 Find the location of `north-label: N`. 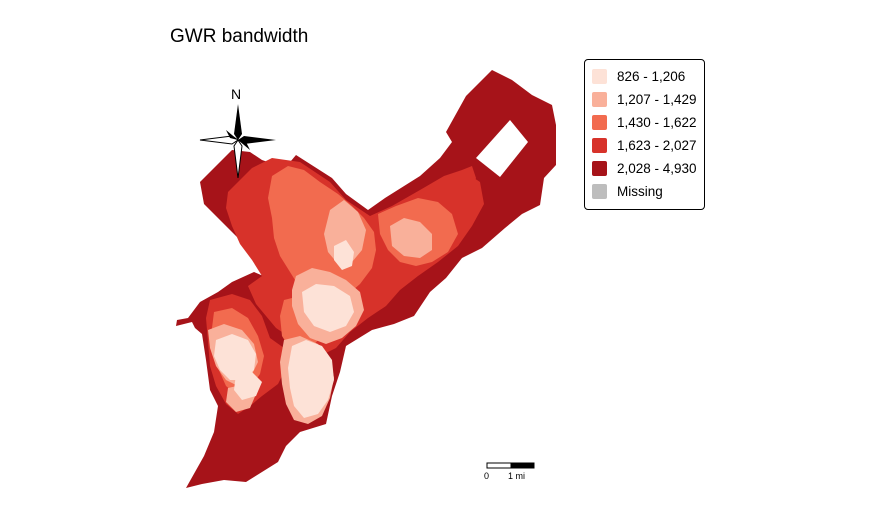

north-label: N is located at coordinates (236, 94).